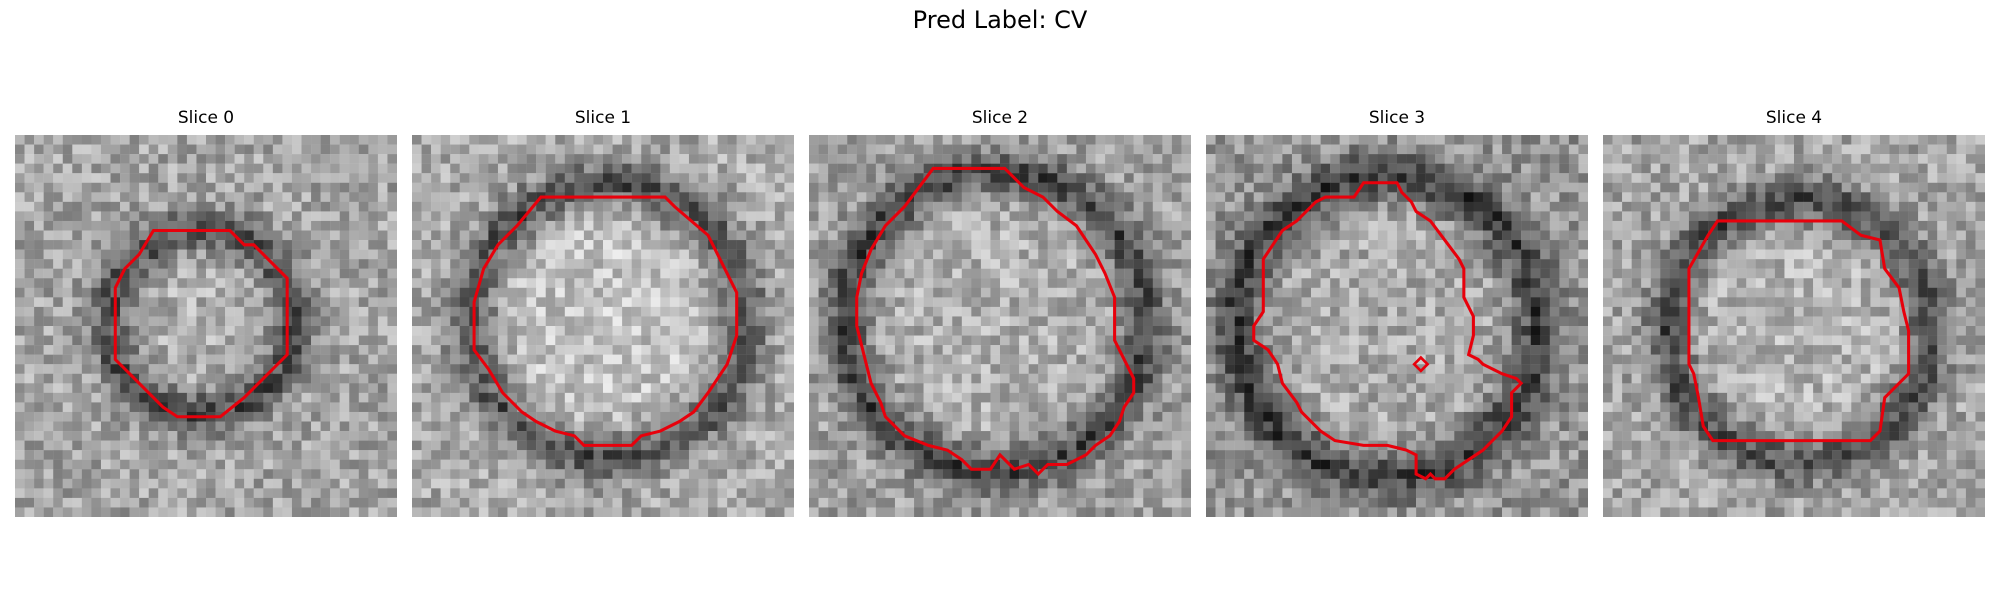 The height and width of the screenshot is (600, 2000). Describe the element at coordinates (206, 118) in the screenshot. I see `slice-title: Slice 0` at that location.